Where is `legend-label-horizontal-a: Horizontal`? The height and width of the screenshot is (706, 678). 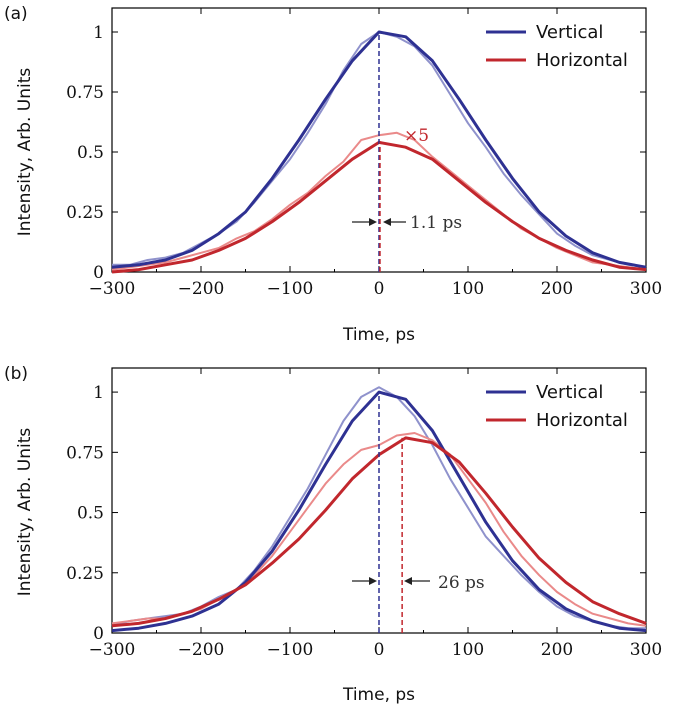
legend-label-horizontal-a: Horizontal is located at coordinates (582, 60).